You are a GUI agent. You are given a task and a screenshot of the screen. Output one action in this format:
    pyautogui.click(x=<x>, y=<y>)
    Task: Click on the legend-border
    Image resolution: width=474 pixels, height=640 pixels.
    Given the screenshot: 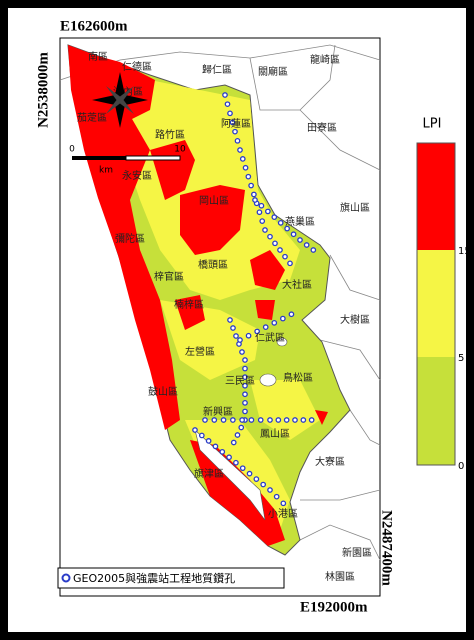 What is the action you would take?
    pyautogui.click(x=436, y=304)
    